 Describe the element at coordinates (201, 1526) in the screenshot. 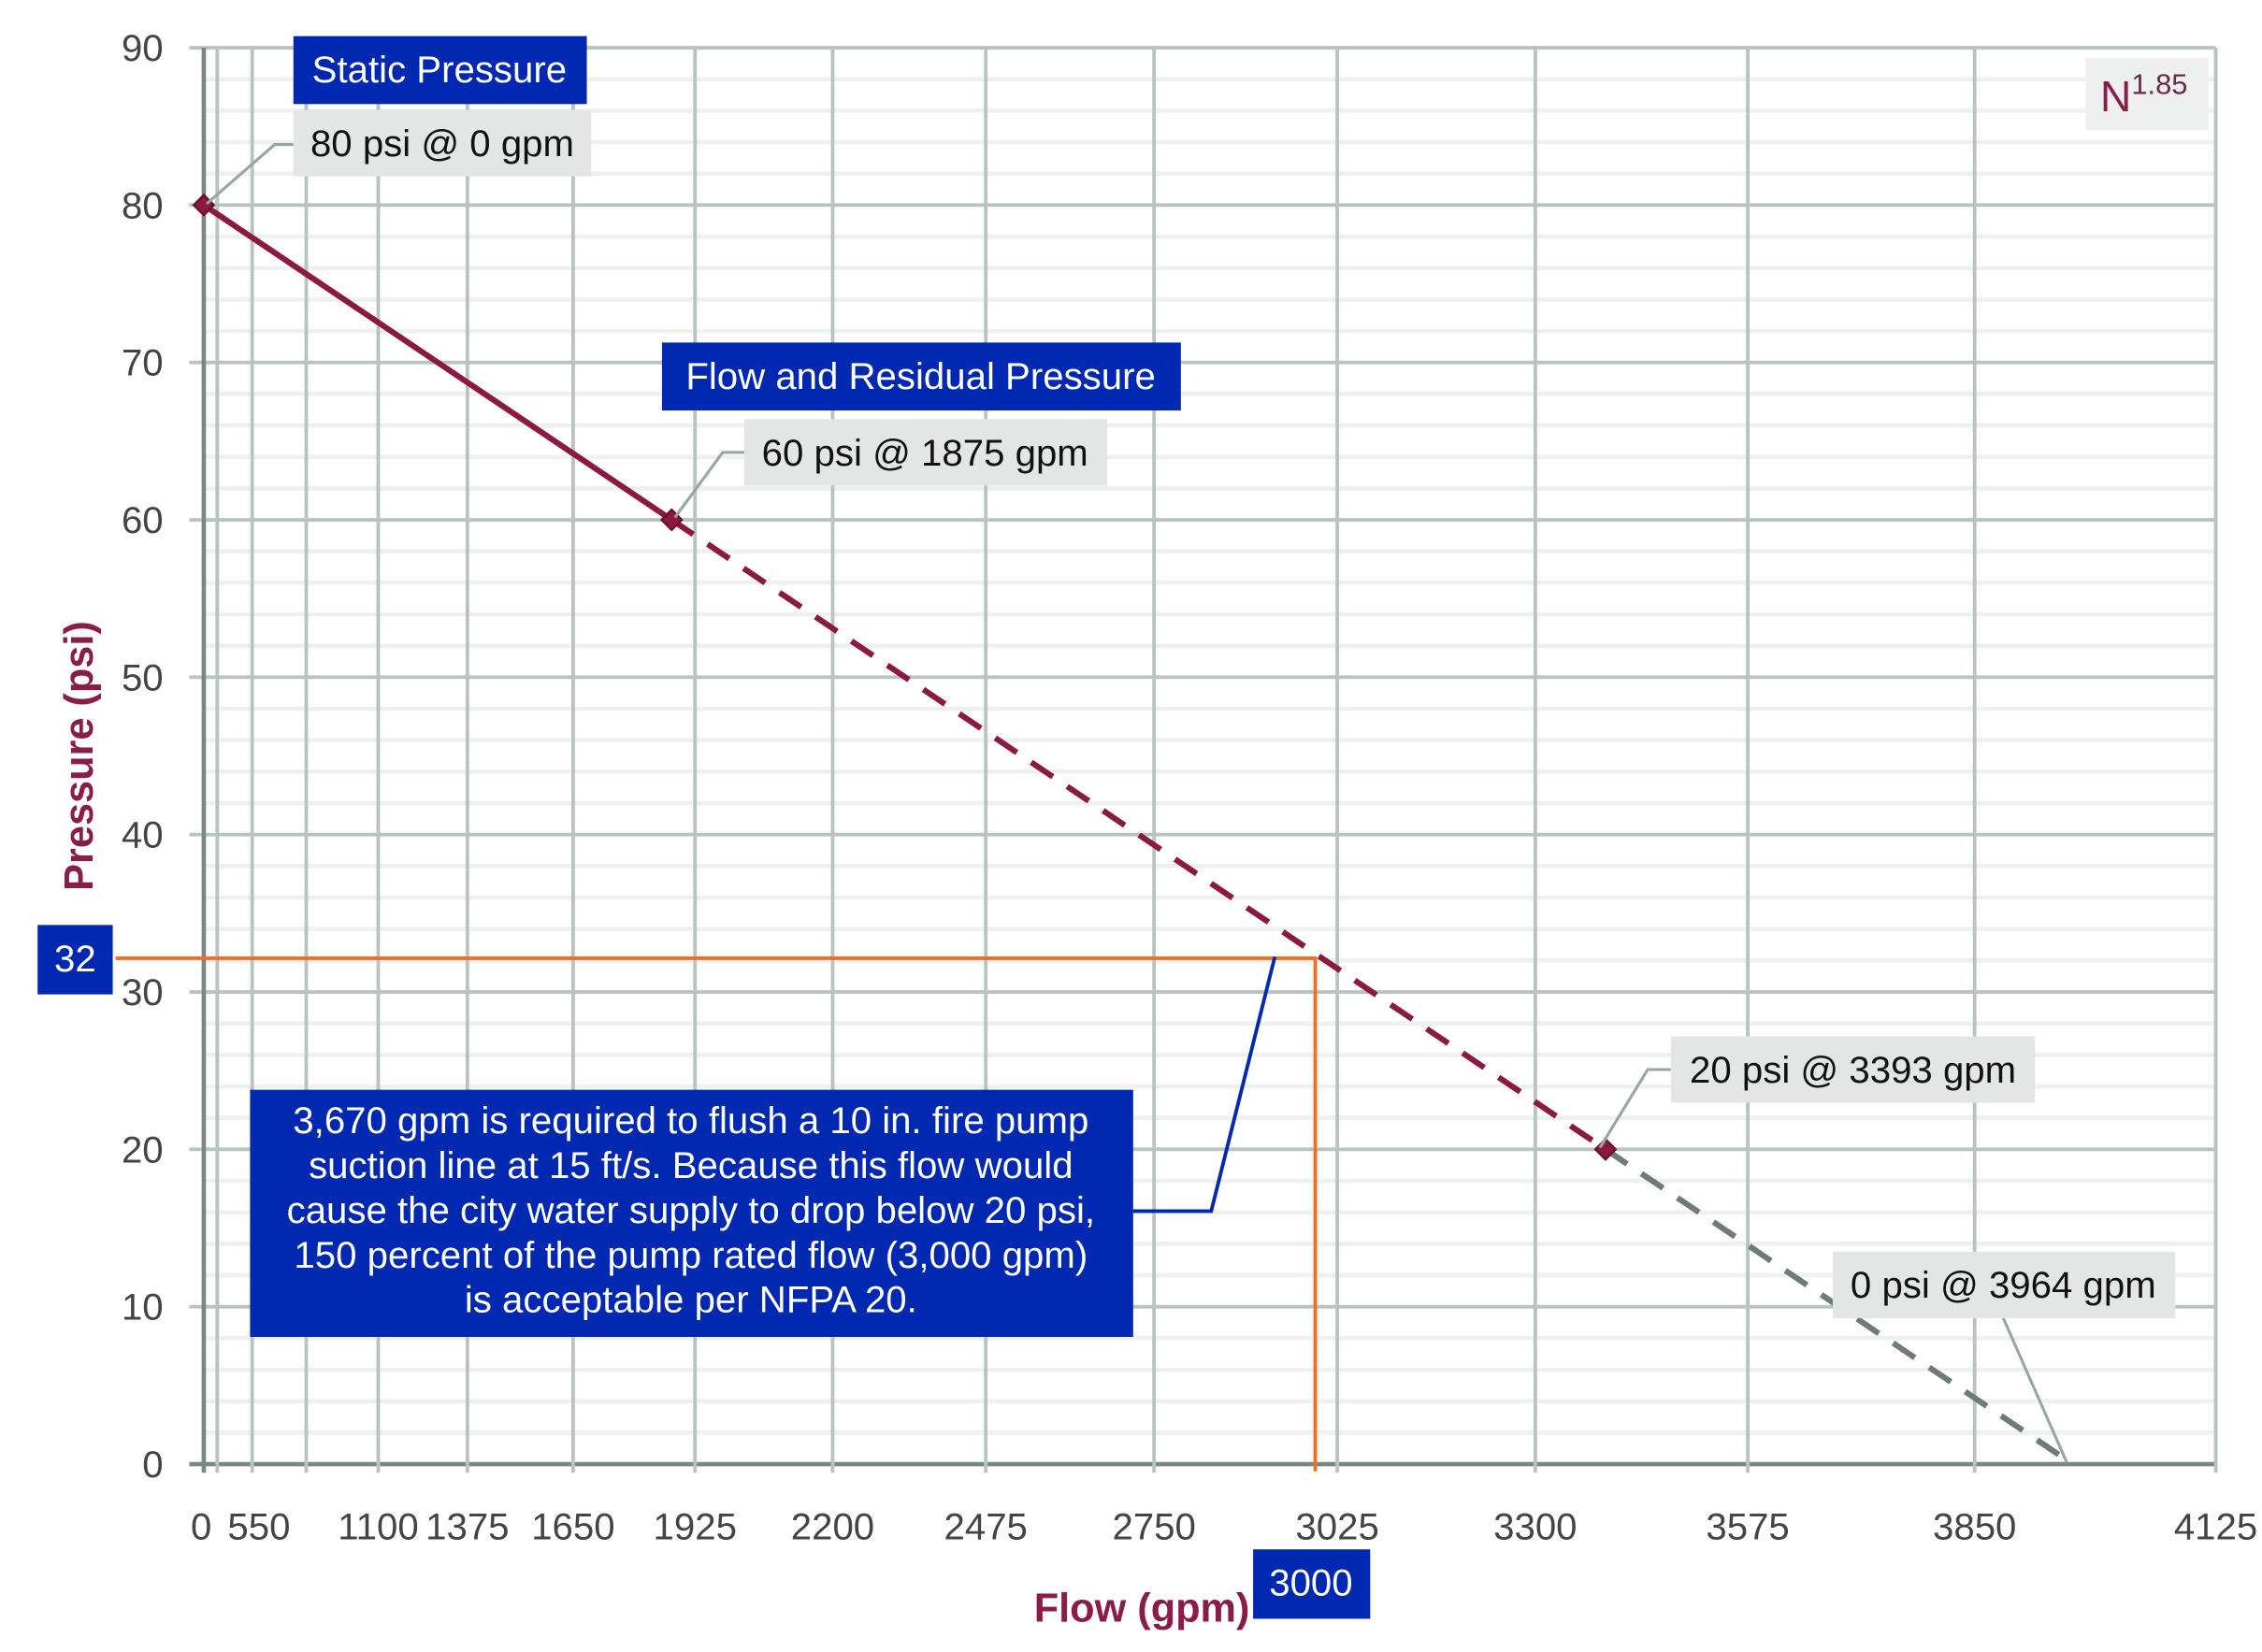

I see `x-tick-label: 0` at that location.